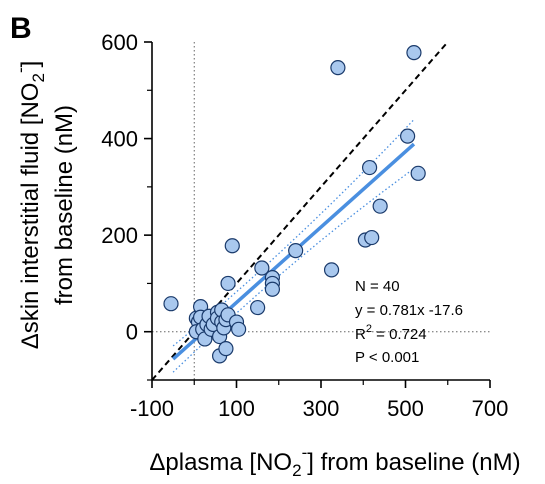 This screenshot has width=545, height=484. Describe the element at coordinates (413, 462) in the screenshot. I see `x-axis-title-suffix: ] from baseline (nM)` at that location.